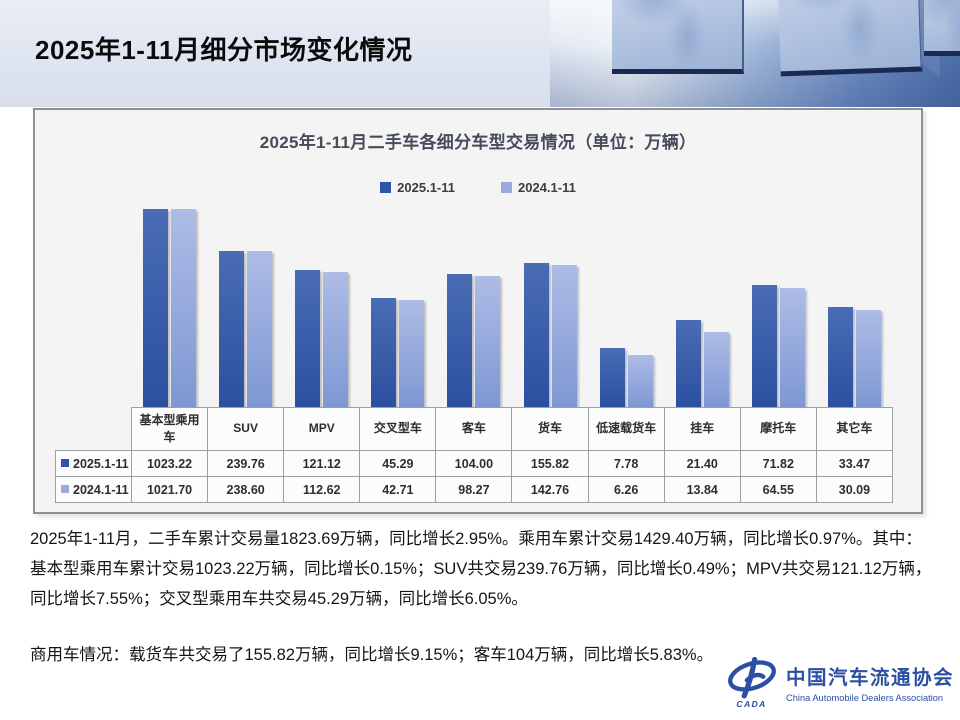 The image size is (960, 720). I want to click on bar-2024.1-11-SUV, so click(259, 328).